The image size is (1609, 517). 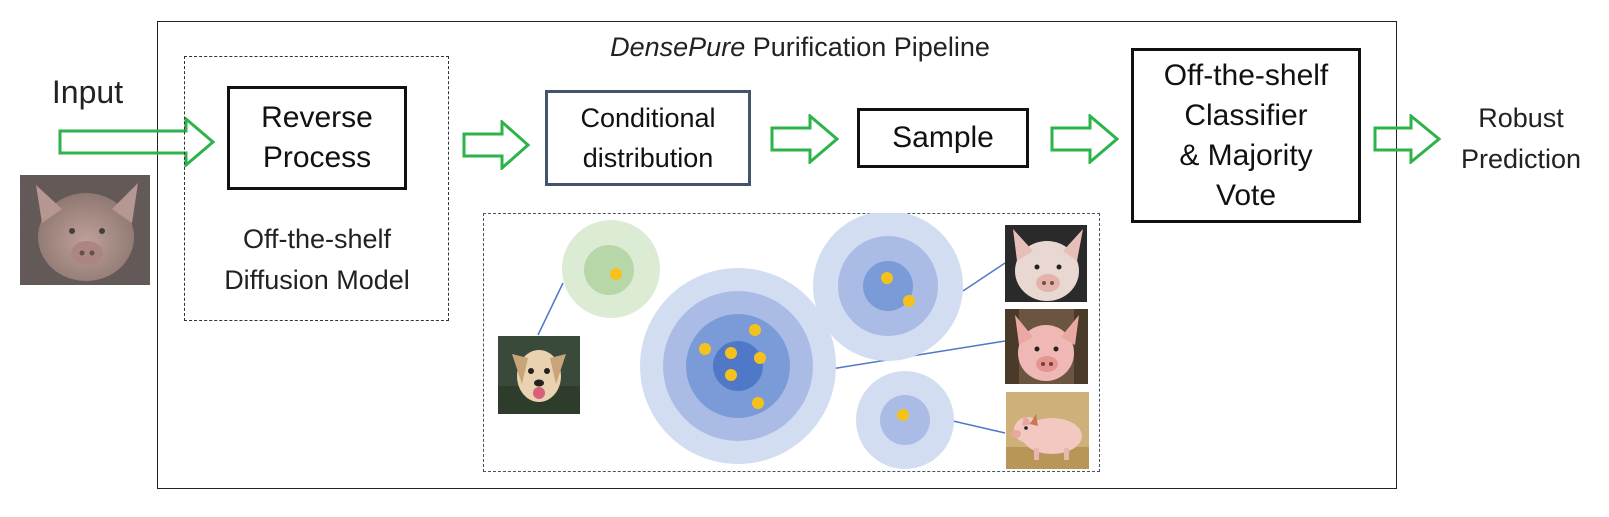 I want to click on diffusion-model-group, so click(x=316, y=188).